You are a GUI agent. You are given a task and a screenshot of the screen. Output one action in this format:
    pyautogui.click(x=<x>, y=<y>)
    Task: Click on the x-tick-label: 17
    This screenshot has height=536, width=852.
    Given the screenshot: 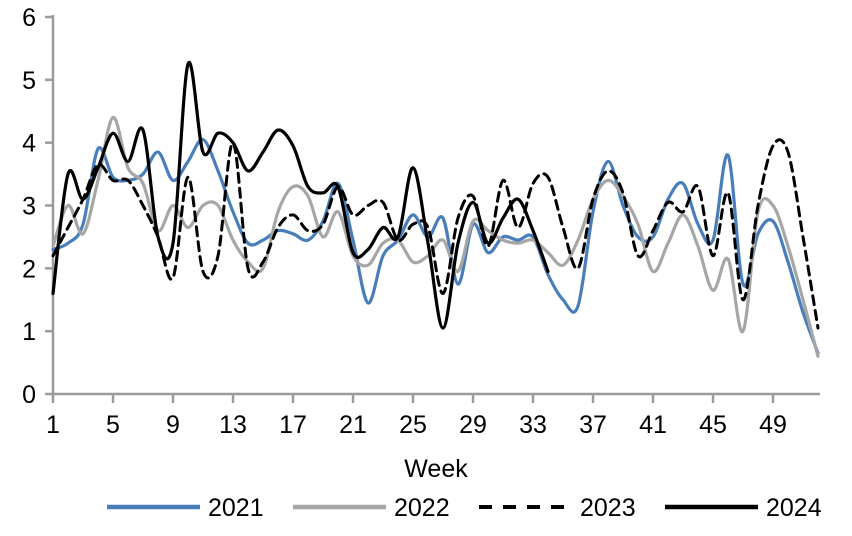 What is the action you would take?
    pyautogui.click(x=293, y=425)
    